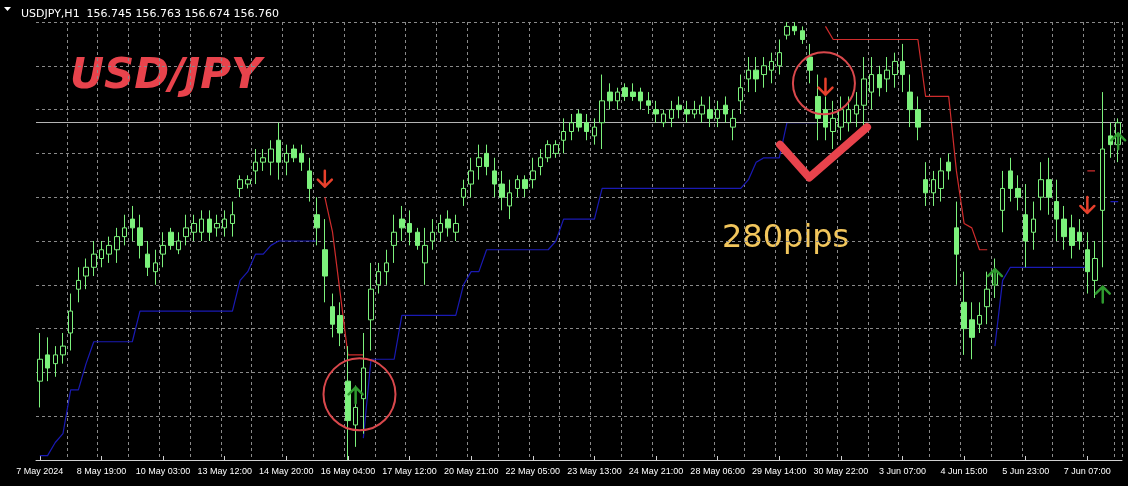 The image size is (1128, 486). What do you see at coordinates (286, 470) in the screenshot?
I see `x-tick-label: 14 May 20:00` at bounding box center [286, 470].